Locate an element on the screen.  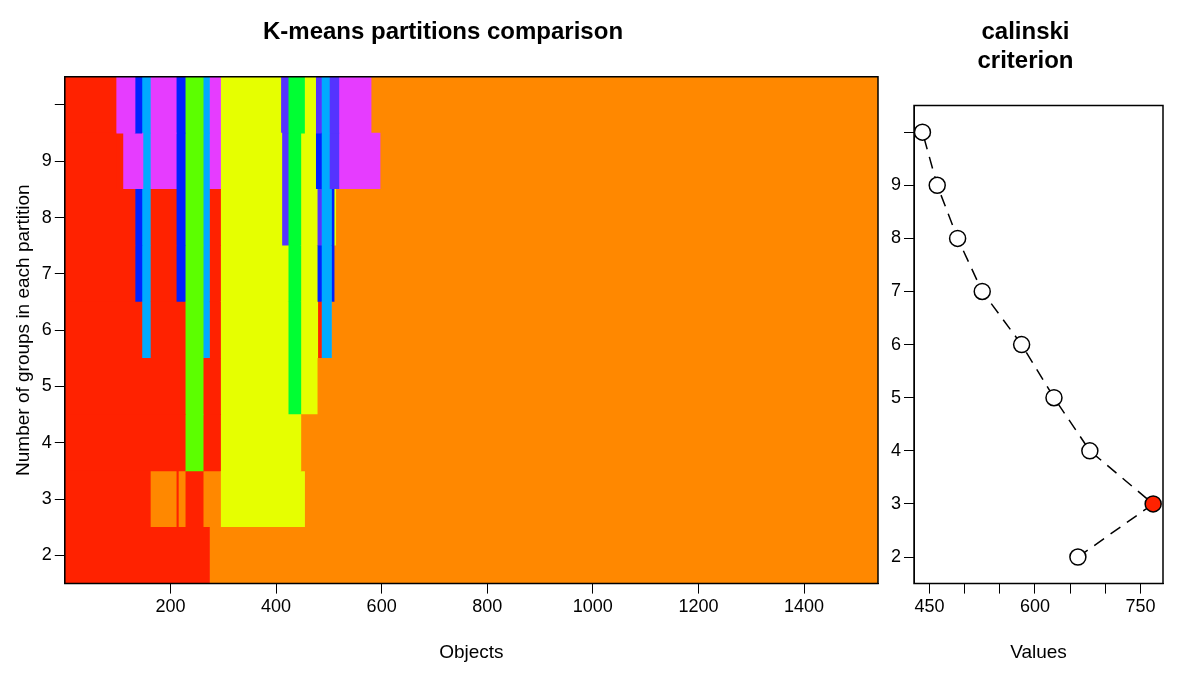
x-tick-label: 200 is located at coordinates (170, 606).